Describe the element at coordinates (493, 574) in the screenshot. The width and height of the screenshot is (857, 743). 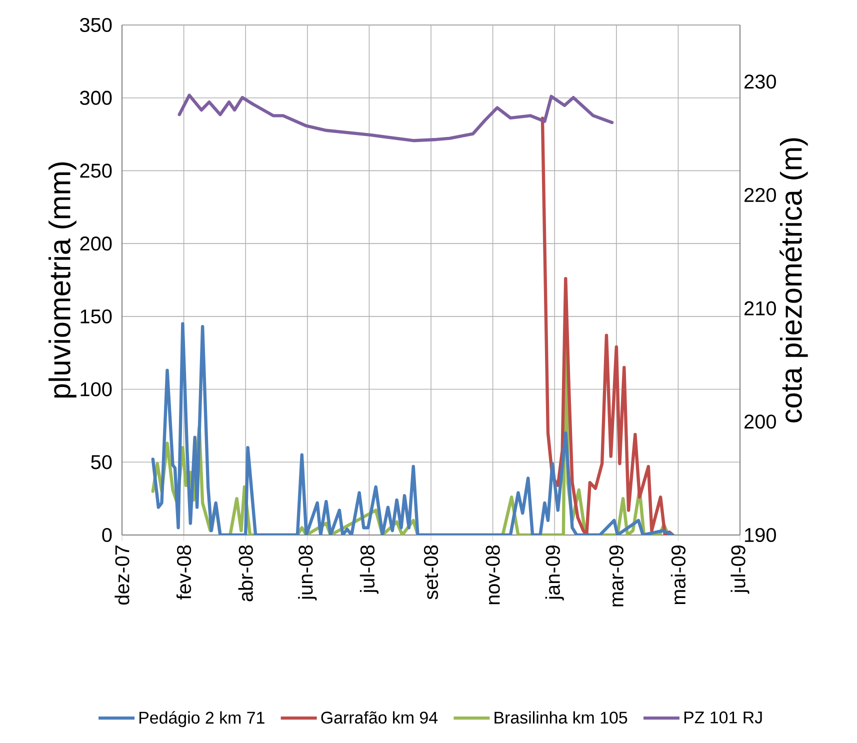
I see `x-tick-label: nov-08` at that location.